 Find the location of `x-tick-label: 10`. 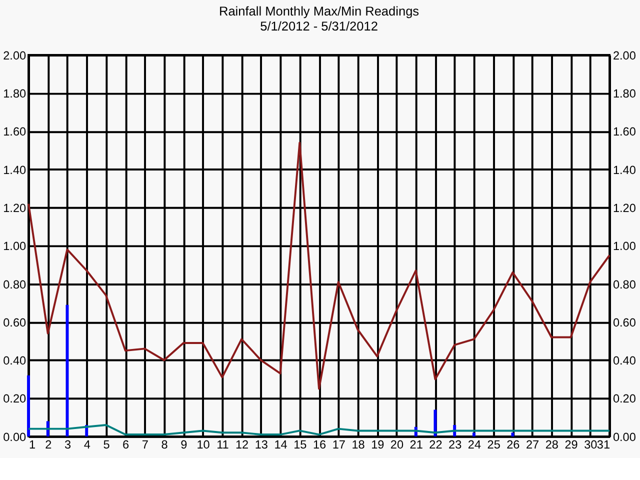

x-tick-label: 10 is located at coordinates (203, 445).